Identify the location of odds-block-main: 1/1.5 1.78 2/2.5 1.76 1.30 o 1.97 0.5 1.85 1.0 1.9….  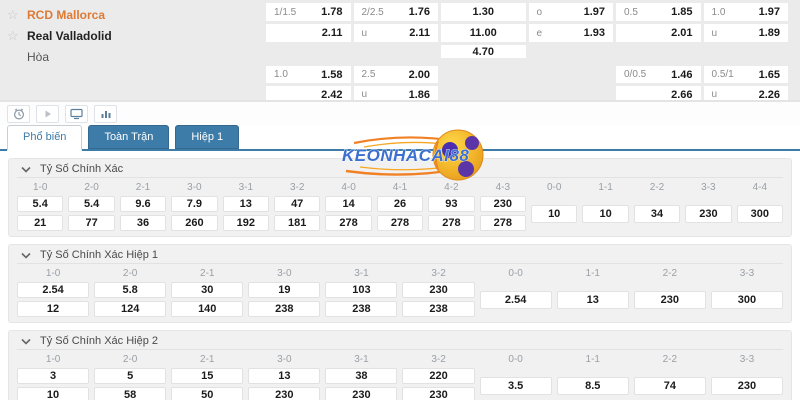
(527, 30).